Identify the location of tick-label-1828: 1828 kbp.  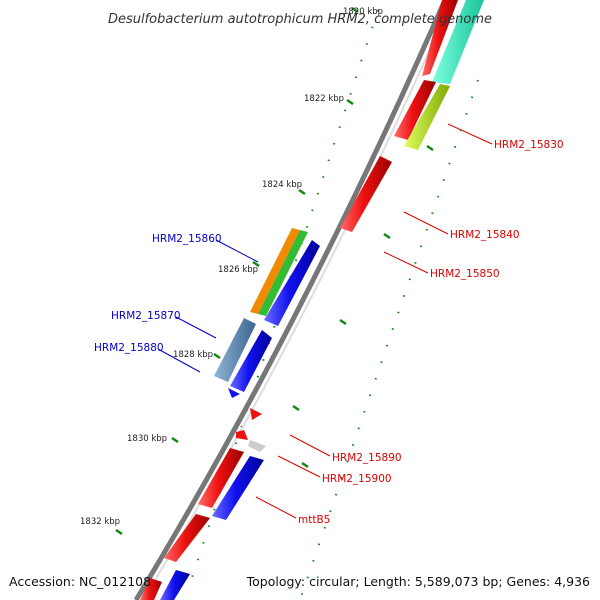
(193, 355).